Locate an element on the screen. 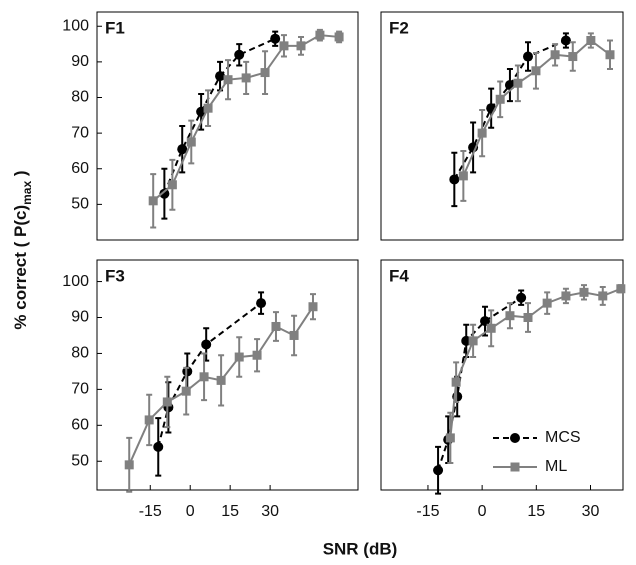 The width and height of the screenshot is (636, 565). y-axis-label: % correct ( P(c)max ) is located at coordinates (22, 249).